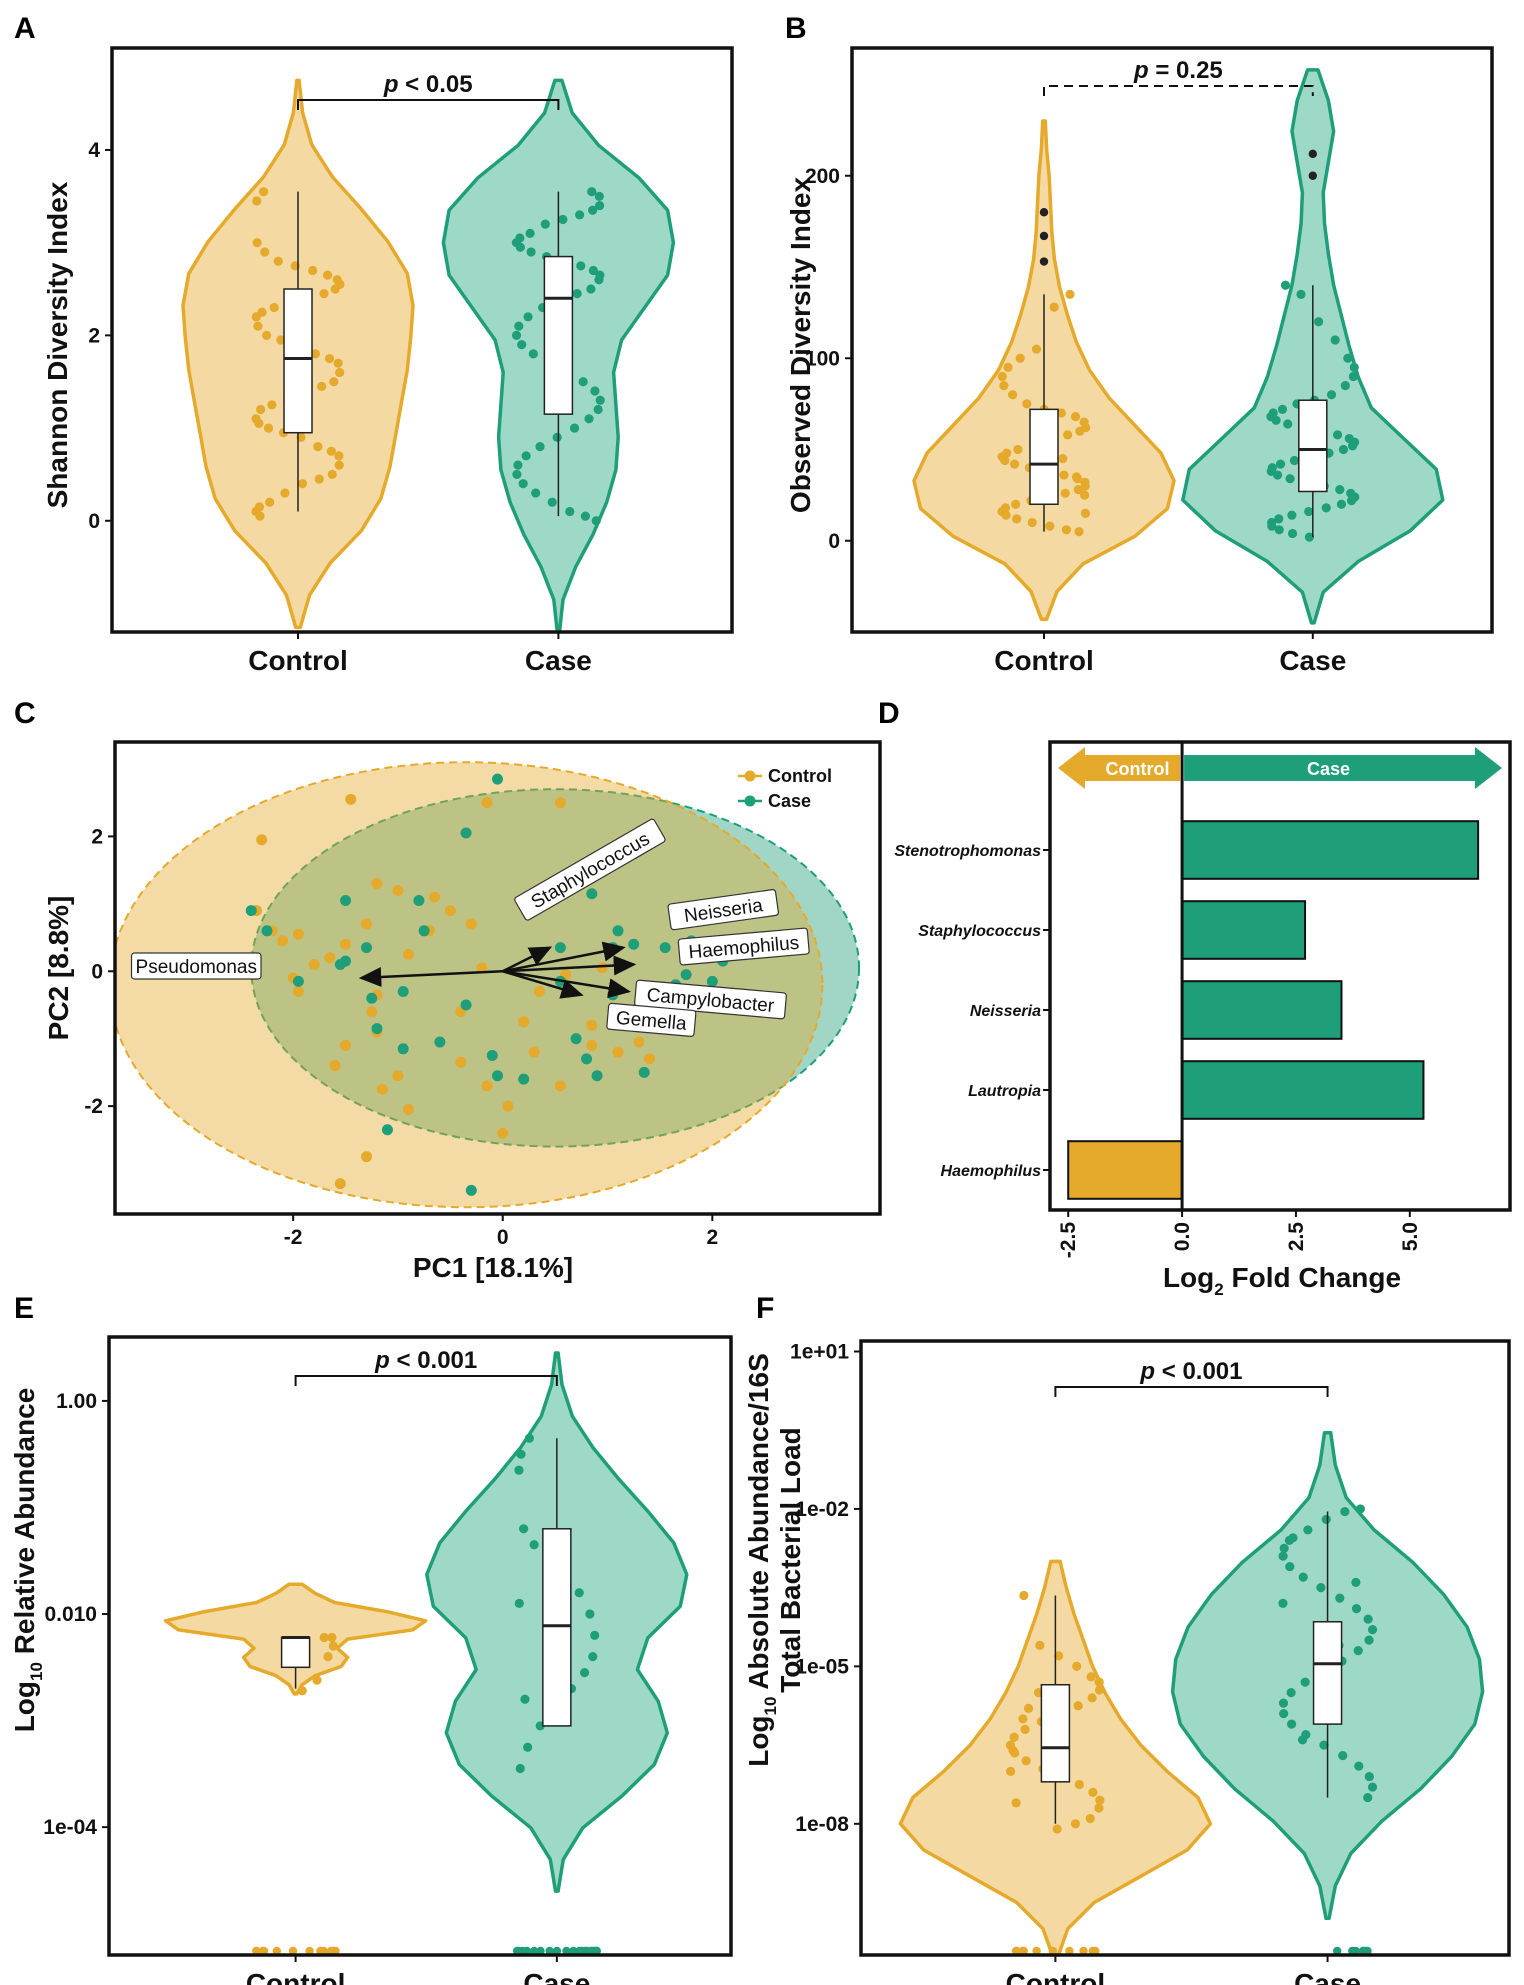  Describe the element at coordinates (1068, 1240) in the screenshot. I see `x-tick-label: -2.5` at that location.